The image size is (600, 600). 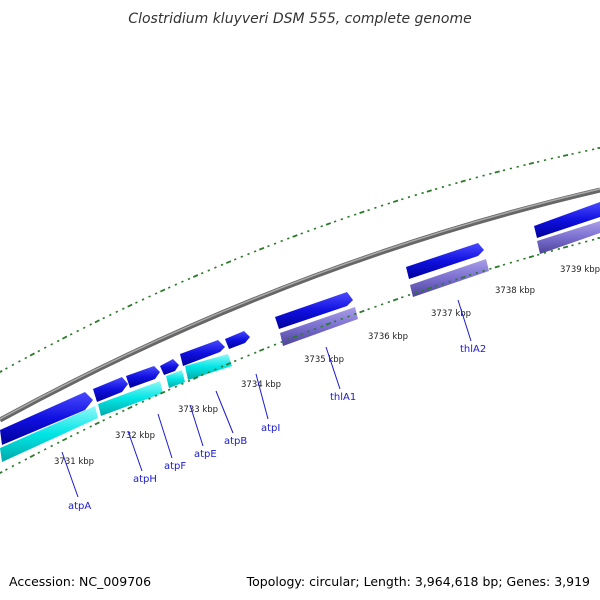 What do you see at coordinates (205, 454) in the screenshot?
I see `gene-label-atpE: atpE` at bounding box center [205, 454].